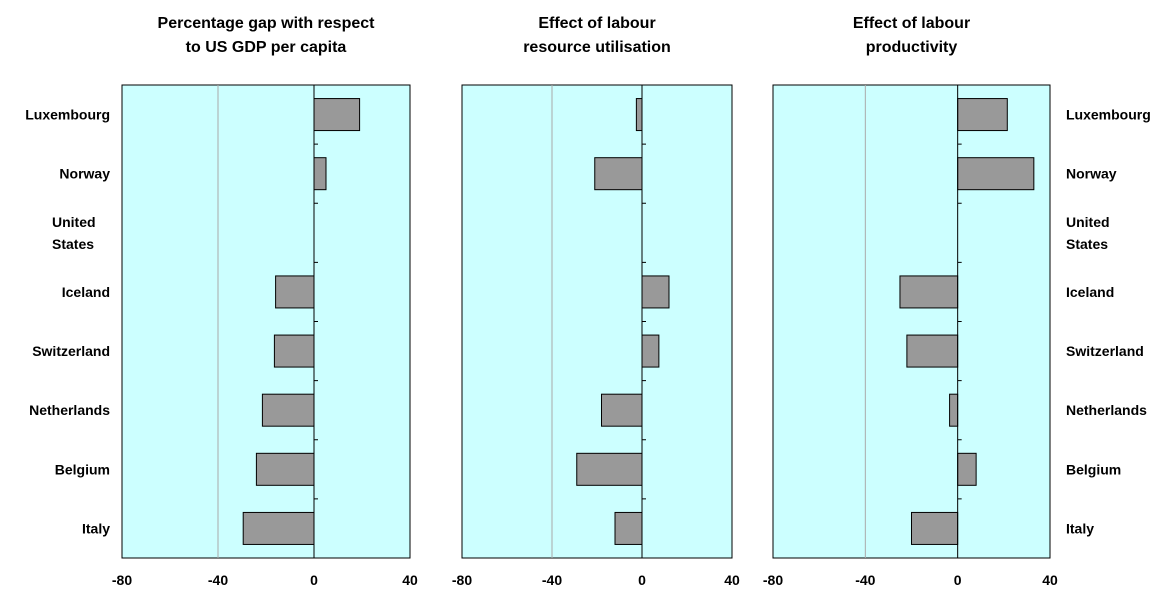 The height and width of the screenshot is (591, 1167). What do you see at coordinates (74, 233) in the screenshot?
I see `category-label-left: United States` at bounding box center [74, 233].